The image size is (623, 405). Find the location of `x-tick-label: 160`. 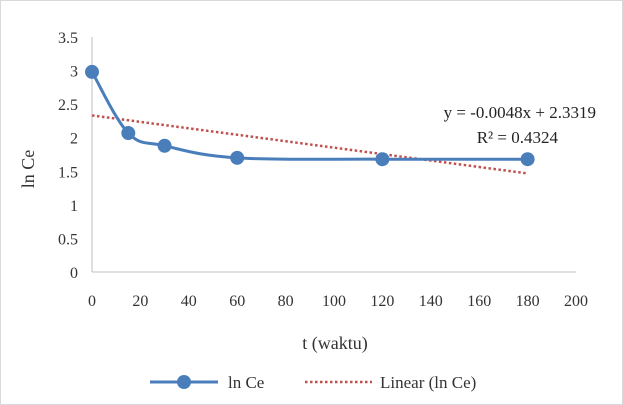

x-tick-label: 160 is located at coordinates (479, 301).